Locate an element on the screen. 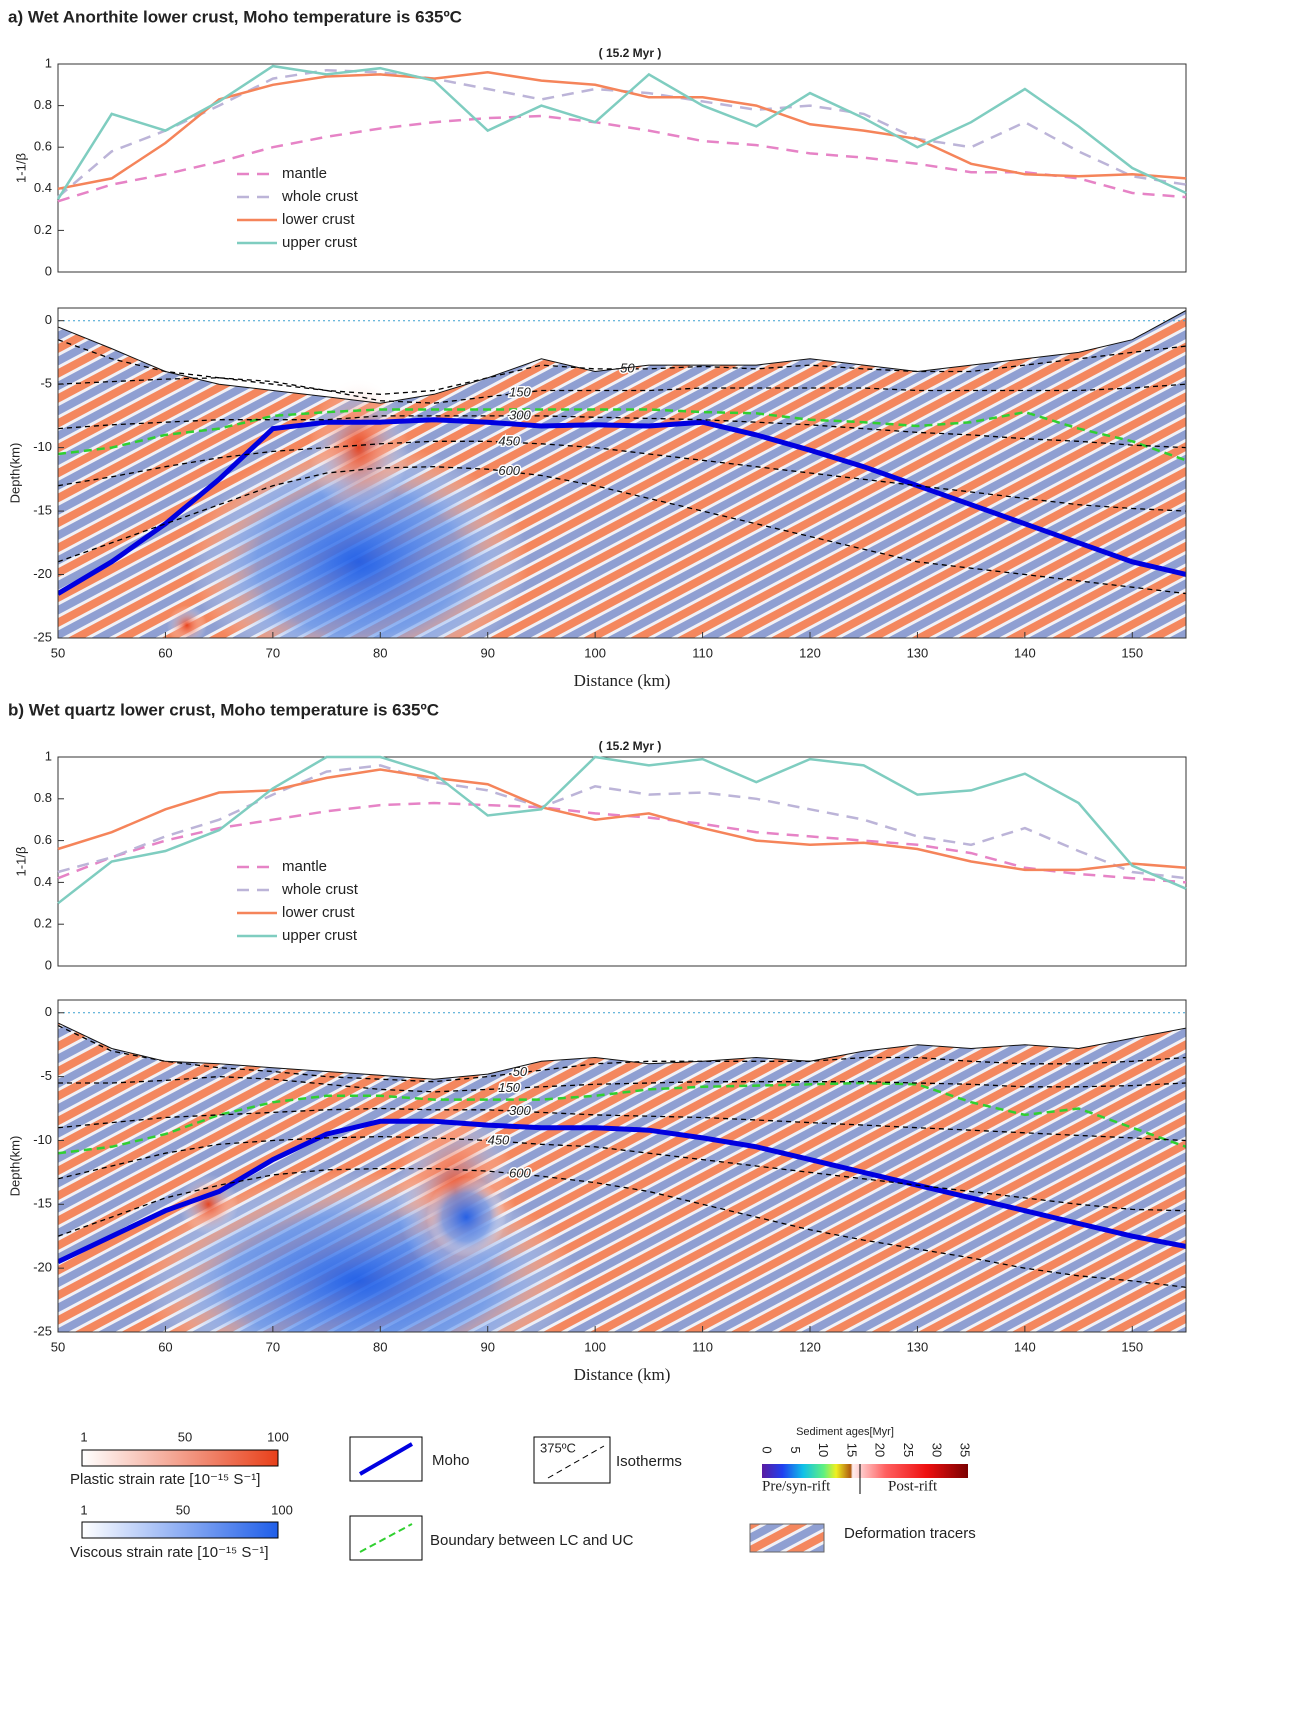 The width and height of the screenshot is (1314, 1729). y-tick-label: 0.4 is located at coordinates (43, 881).